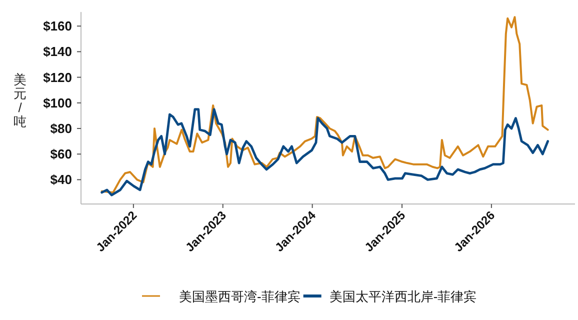 The width and height of the screenshot is (578, 320). Describe the element at coordinates (239, 296) in the screenshot. I see `legend-label: 美国墨西哥湾-菲律宾` at that location.